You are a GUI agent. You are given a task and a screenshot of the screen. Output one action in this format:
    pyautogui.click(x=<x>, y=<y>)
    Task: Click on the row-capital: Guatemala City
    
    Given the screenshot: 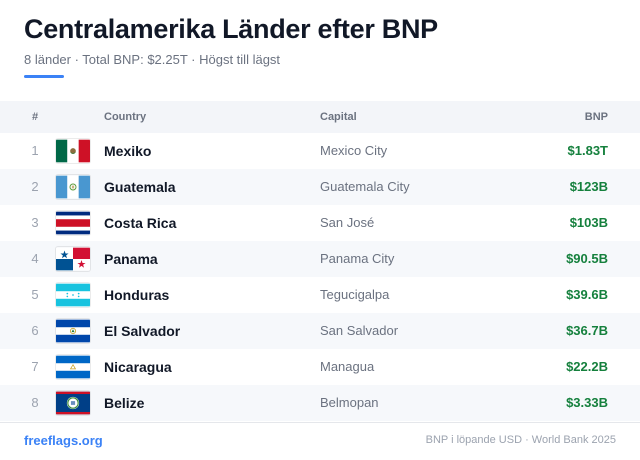 What is the action you would take?
    pyautogui.click(x=365, y=186)
    